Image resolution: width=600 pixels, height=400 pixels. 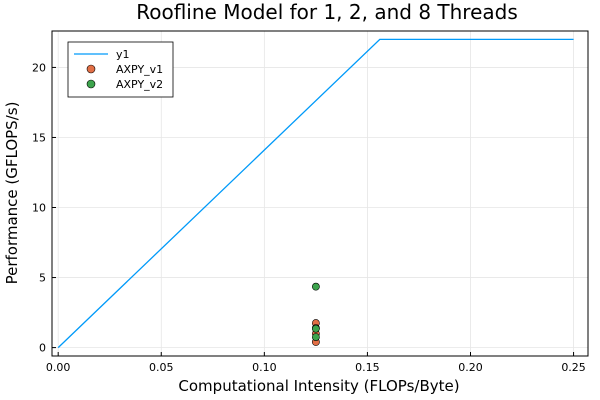 What do you see at coordinates (123, 54) in the screenshot?
I see `legend-label: y1` at bounding box center [123, 54].